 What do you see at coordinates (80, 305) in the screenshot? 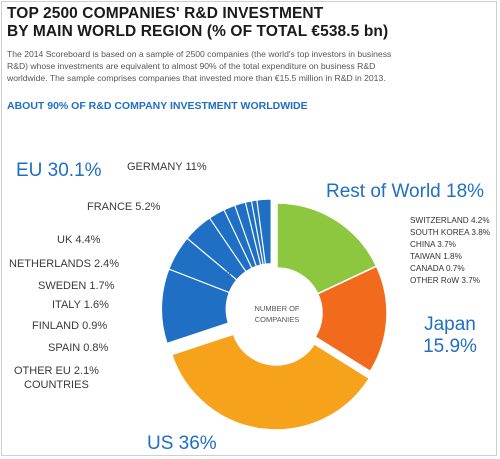
I see `eu-label-italy: ITALY 1.6%` at bounding box center [80, 305].